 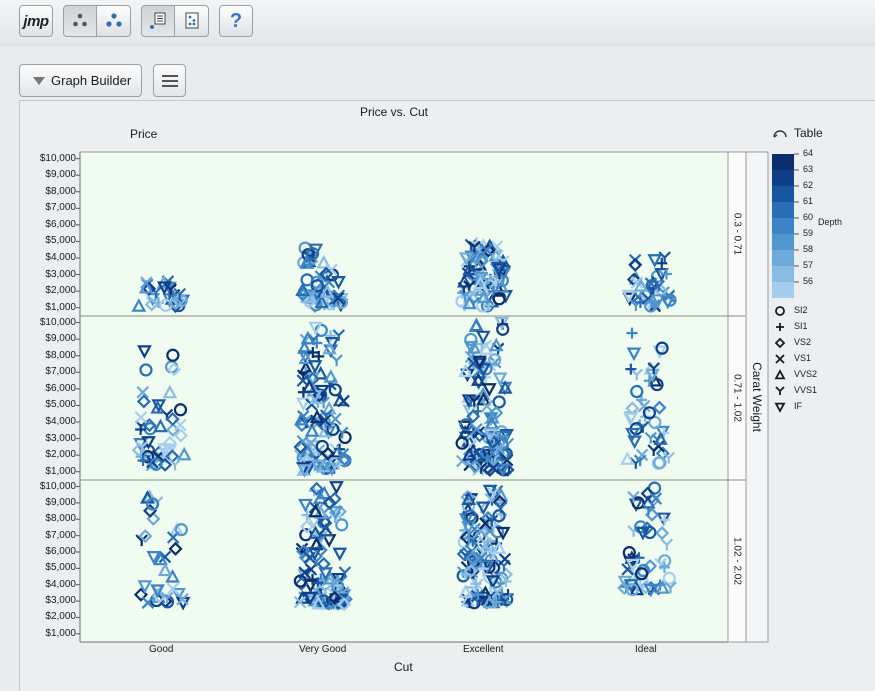 I want to click on legend-color-label: 57, so click(x=808, y=265).